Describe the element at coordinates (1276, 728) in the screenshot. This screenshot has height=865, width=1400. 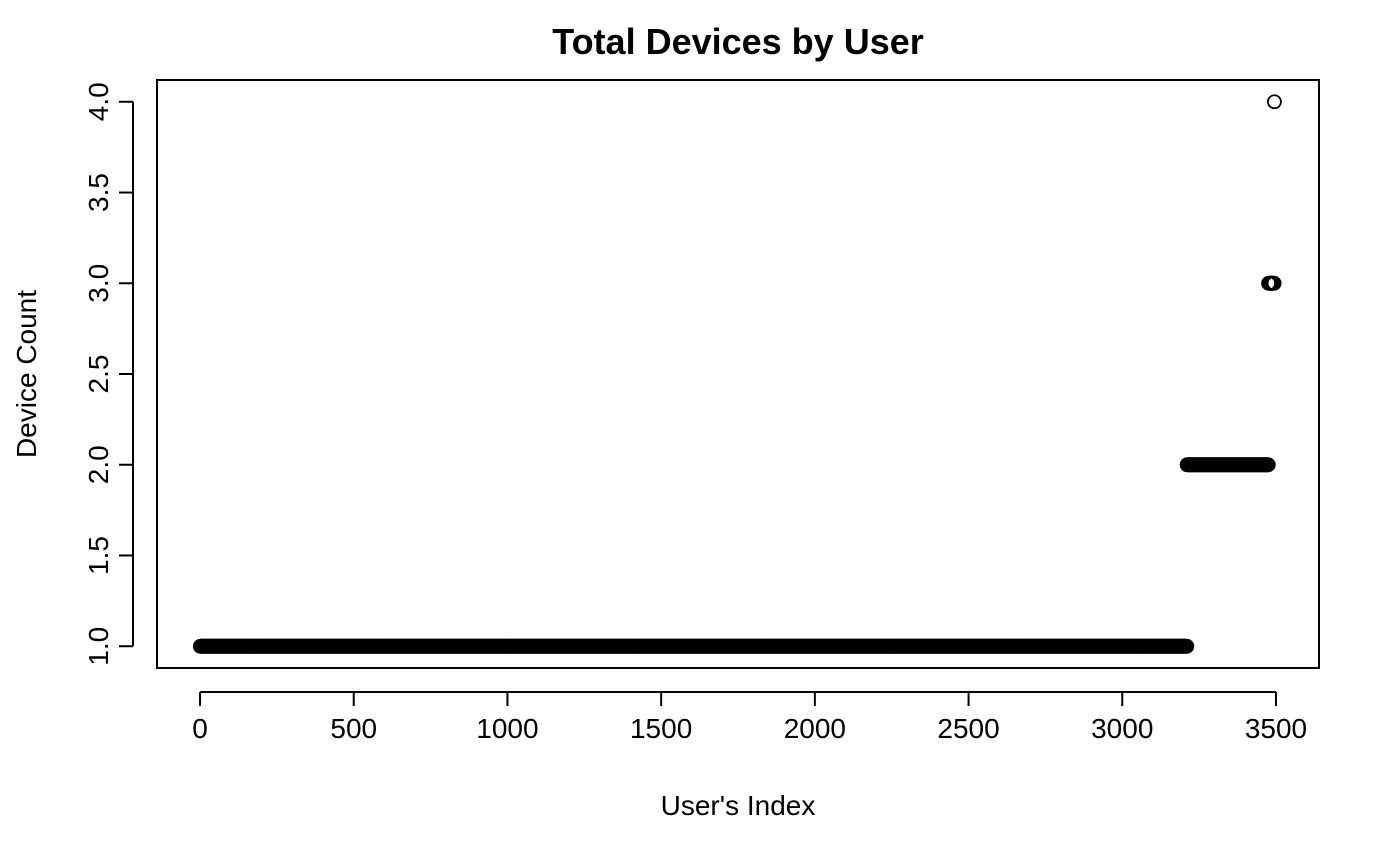
I see `x-tick-label: 3500` at that location.